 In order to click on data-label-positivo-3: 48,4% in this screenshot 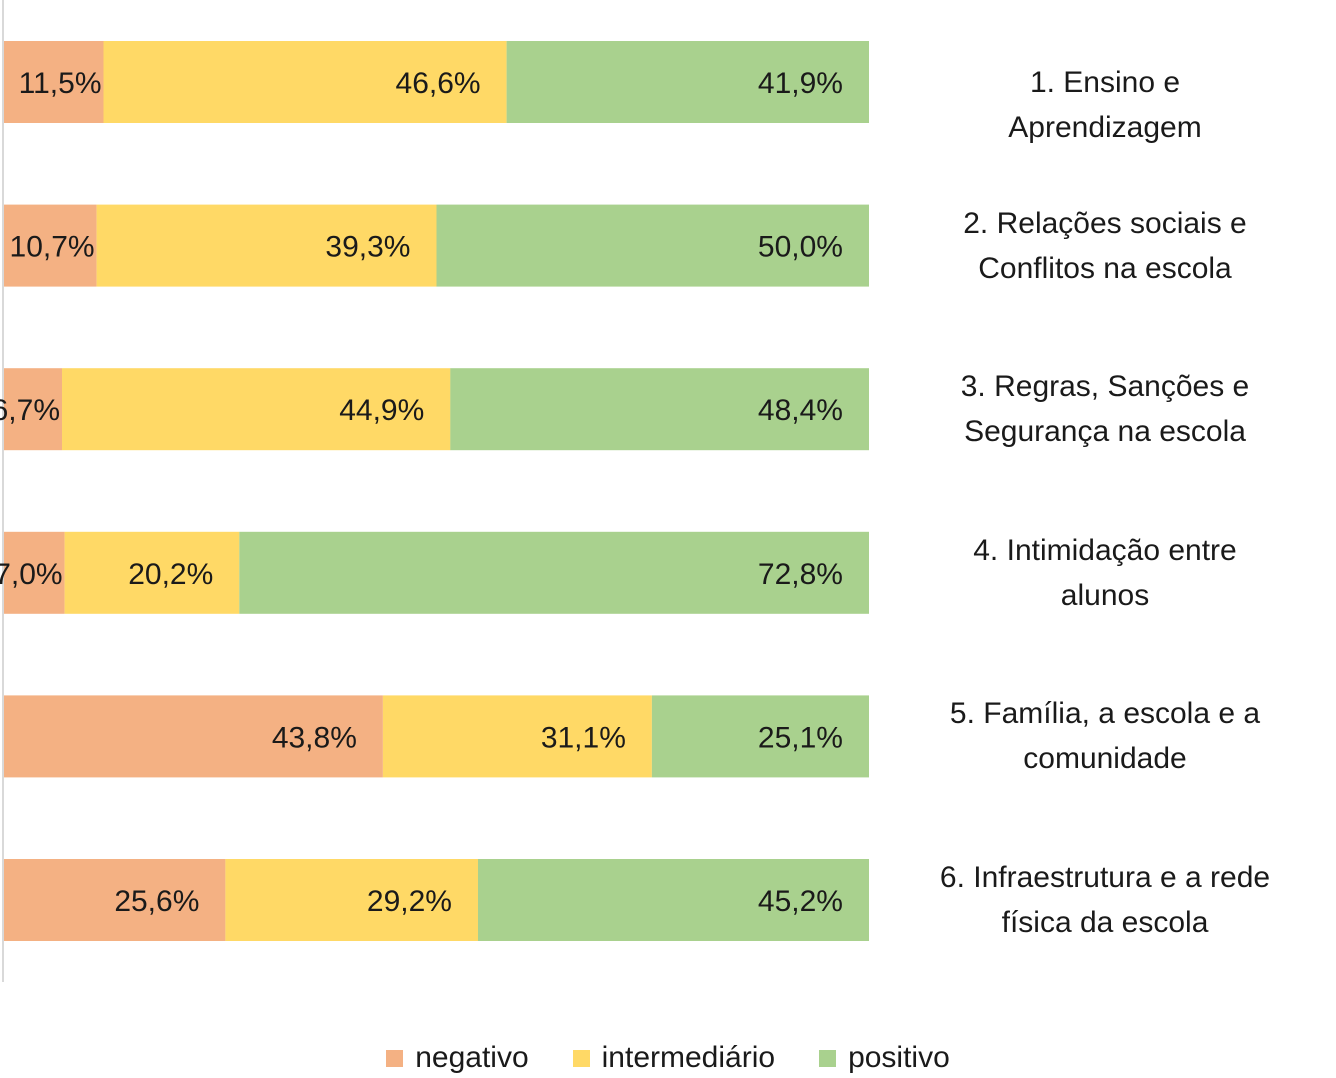, I will do `click(800, 410)`.